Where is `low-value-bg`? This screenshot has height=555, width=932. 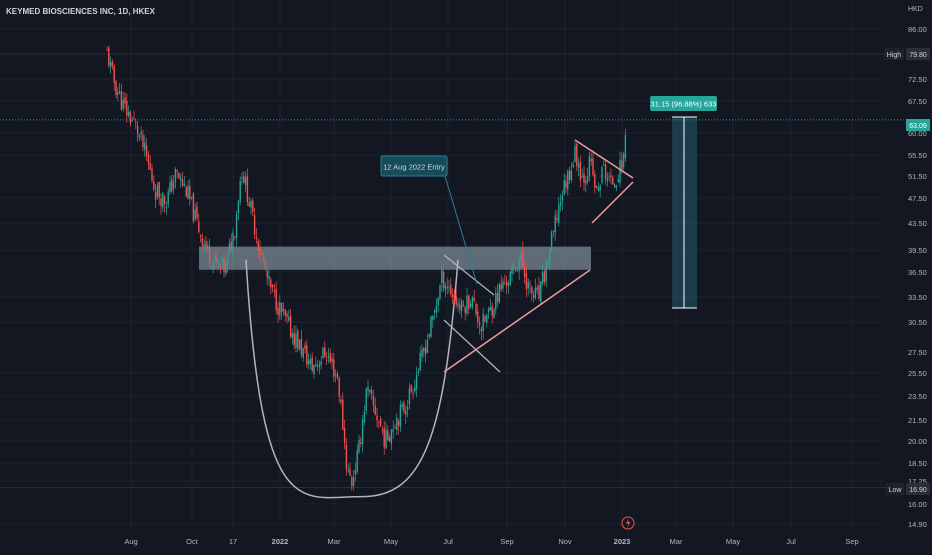
low-value-bg is located at coordinates (918, 489).